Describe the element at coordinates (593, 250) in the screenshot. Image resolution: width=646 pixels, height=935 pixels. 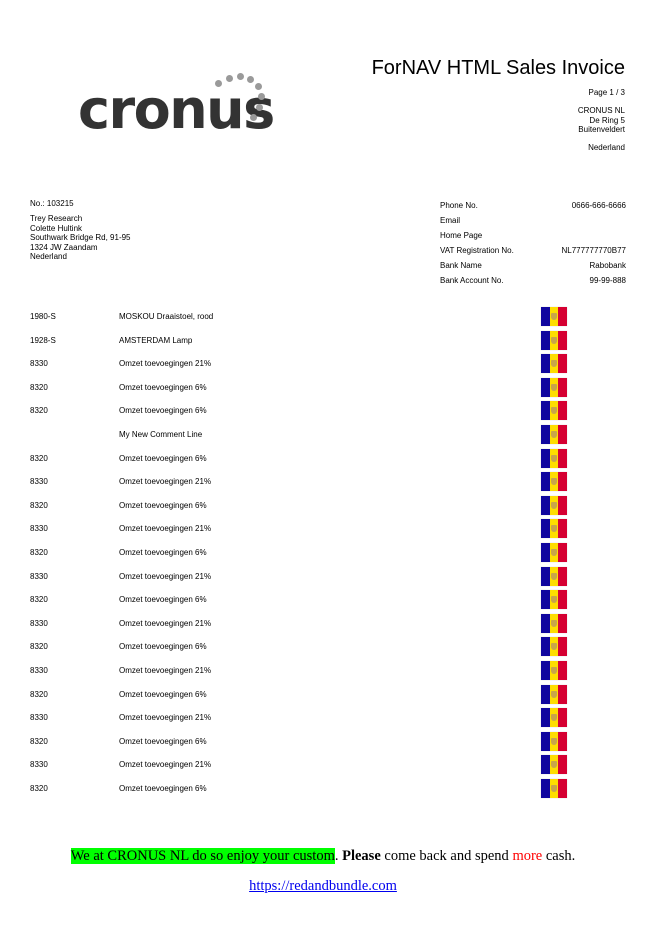
I see `info-value: NL777777770B77` at that location.